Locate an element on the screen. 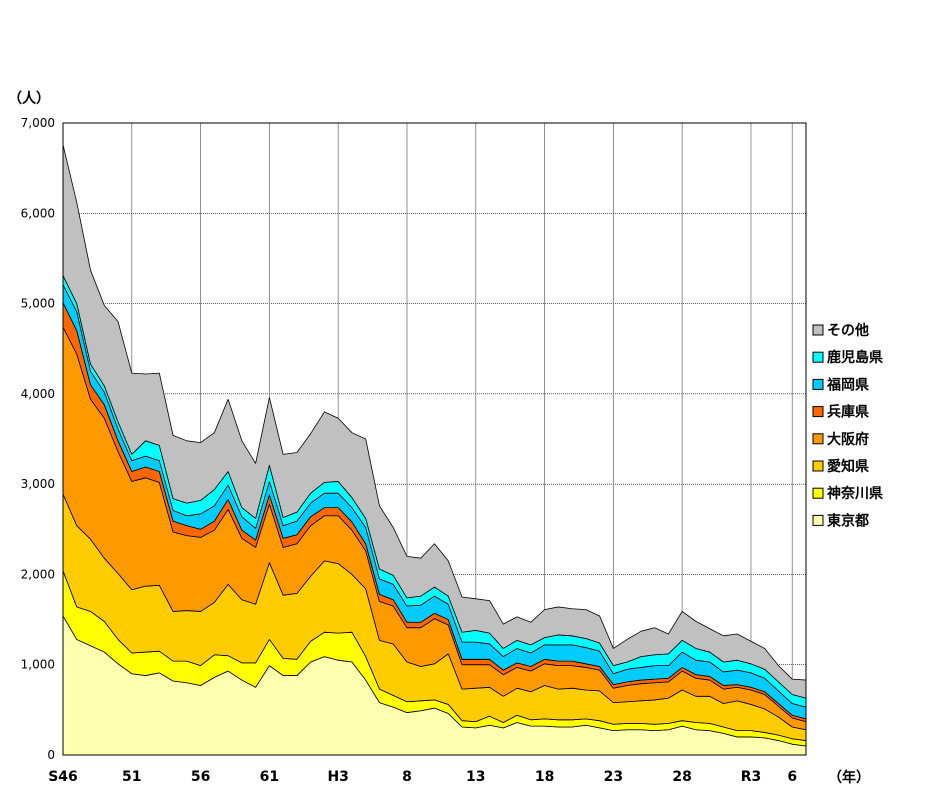  y-tick-label: 0 is located at coordinates (51, 755).